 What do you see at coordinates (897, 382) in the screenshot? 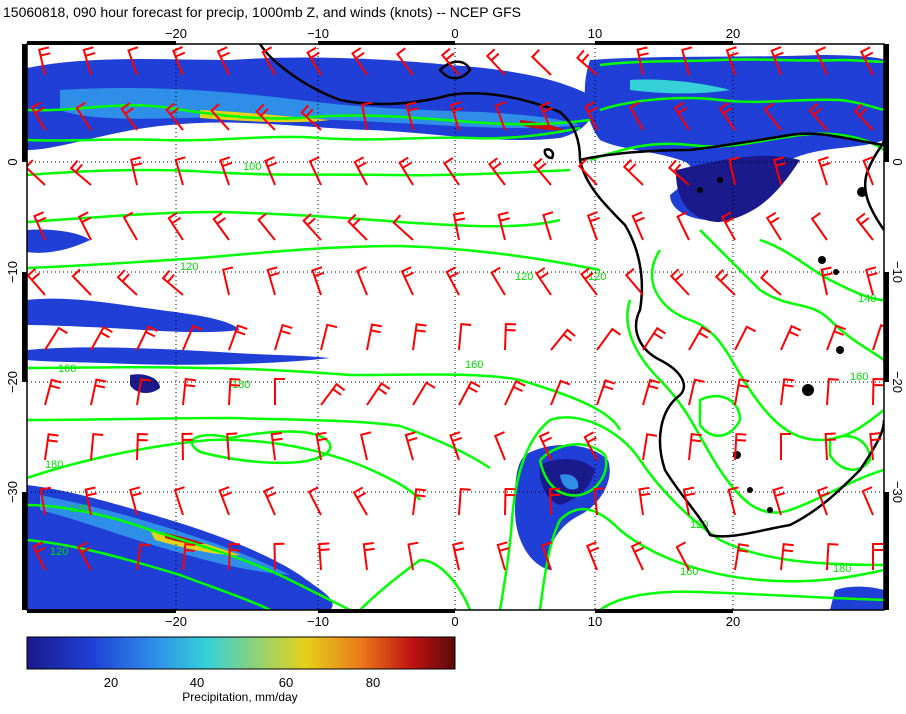
I see `lat-tick-right: −20` at bounding box center [897, 382].